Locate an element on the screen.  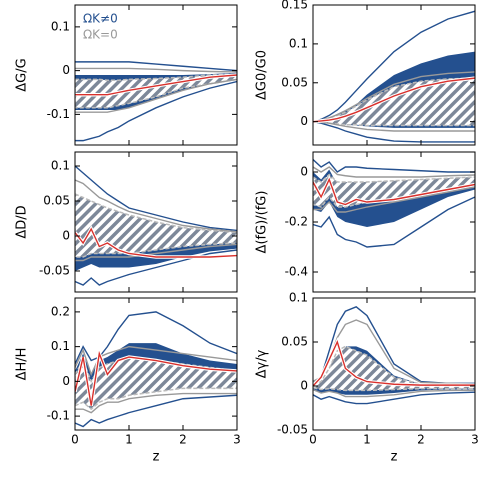
y-tick-label: 0.2 is located at coordinates (60, 311).